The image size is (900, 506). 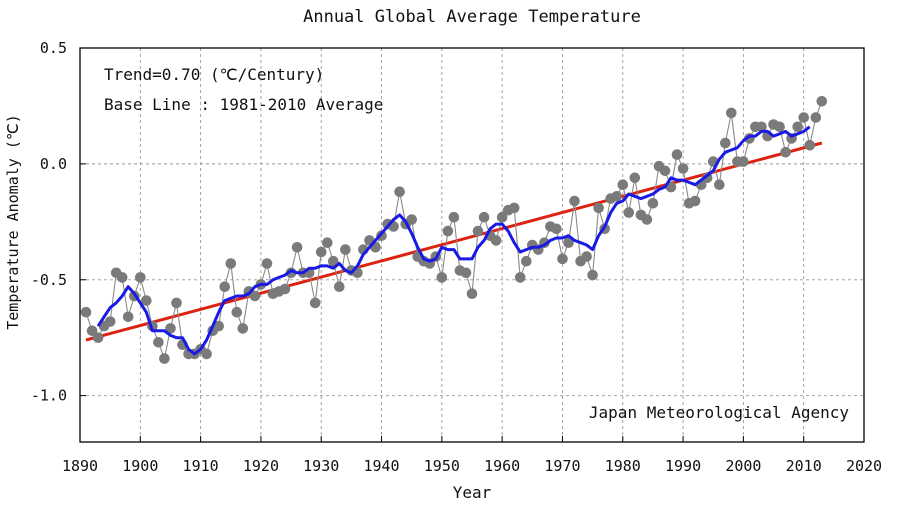 I want to click on y-axis: -1.0 -0.5 0.0 0.5, so click(x=58, y=222).